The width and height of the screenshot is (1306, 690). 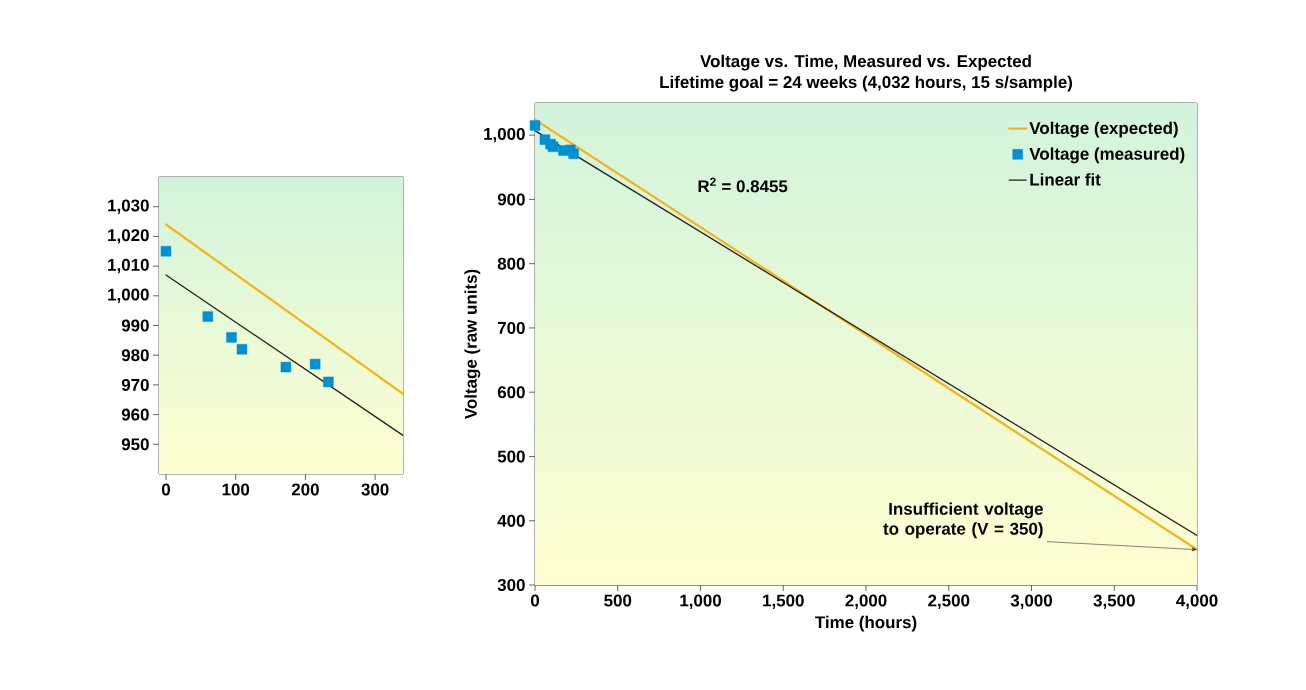 What do you see at coordinates (305, 489) in the screenshot?
I see `x-tick-label: 200` at bounding box center [305, 489].